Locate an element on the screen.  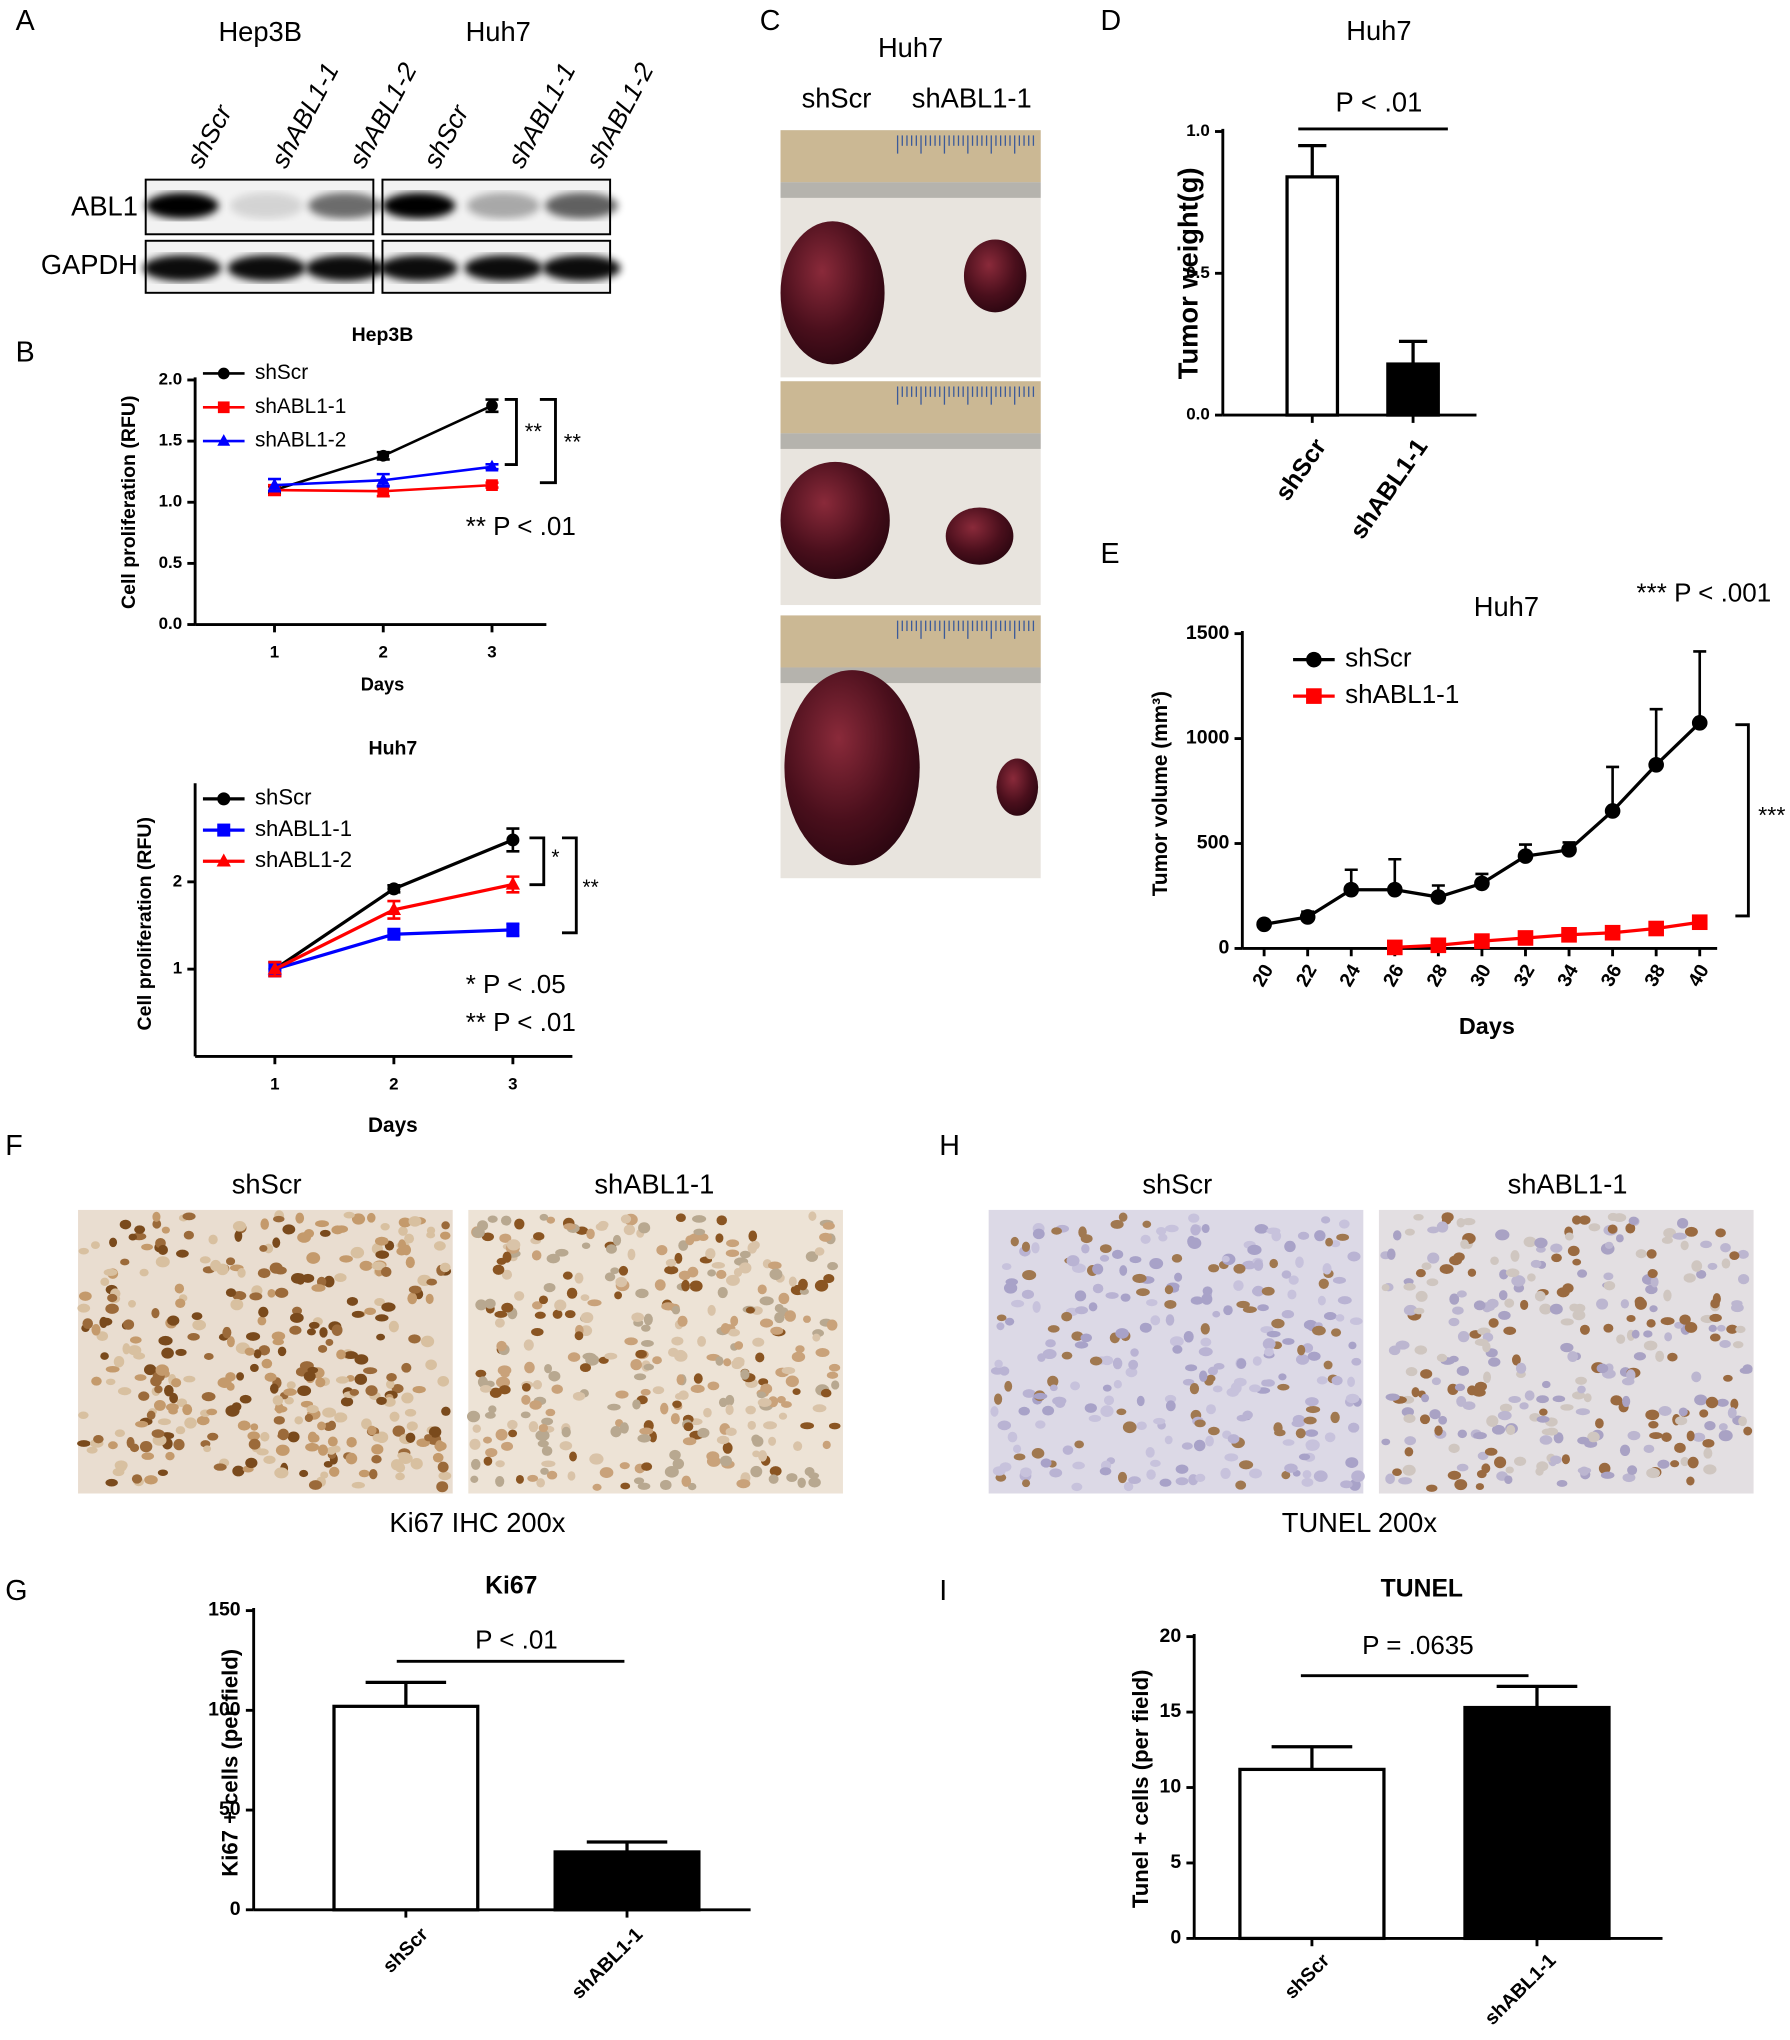
photo-title: Huh7 is located at coordinates (910, 47).